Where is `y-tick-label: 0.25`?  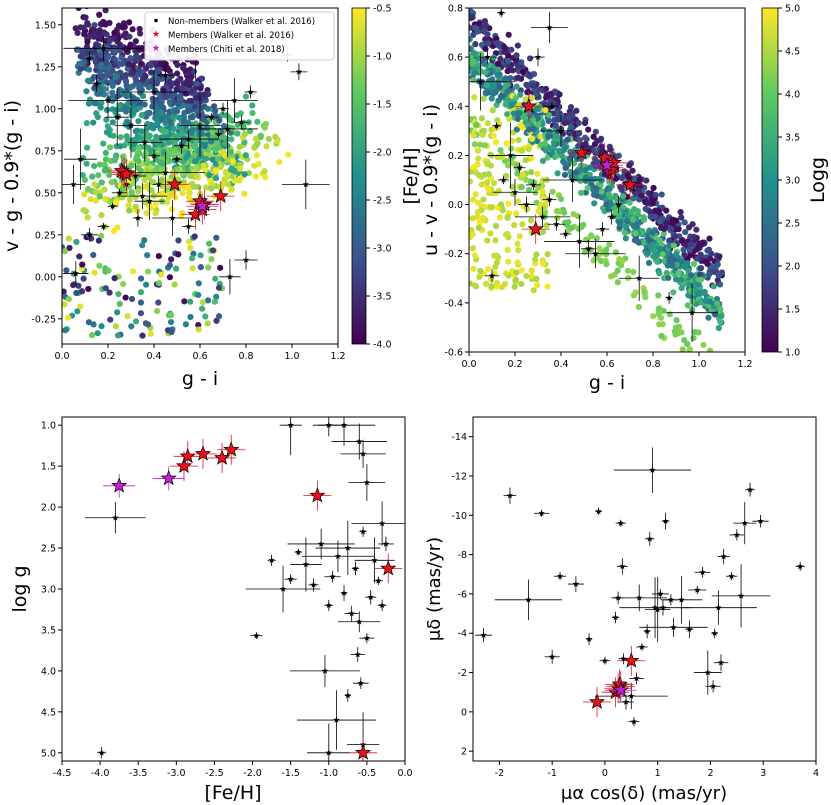
y-tick-label: 0.25 is located at coordinates (45, 235).